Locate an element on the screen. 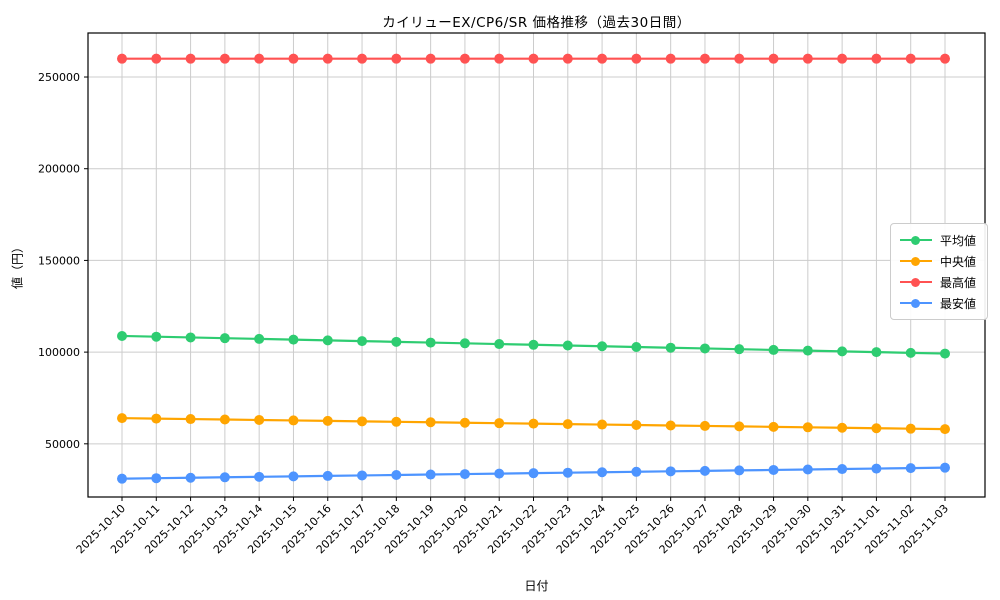 This screenshot has width=1000, height=600. y-tick-label: 50000 is located at coordinates (62, 444).